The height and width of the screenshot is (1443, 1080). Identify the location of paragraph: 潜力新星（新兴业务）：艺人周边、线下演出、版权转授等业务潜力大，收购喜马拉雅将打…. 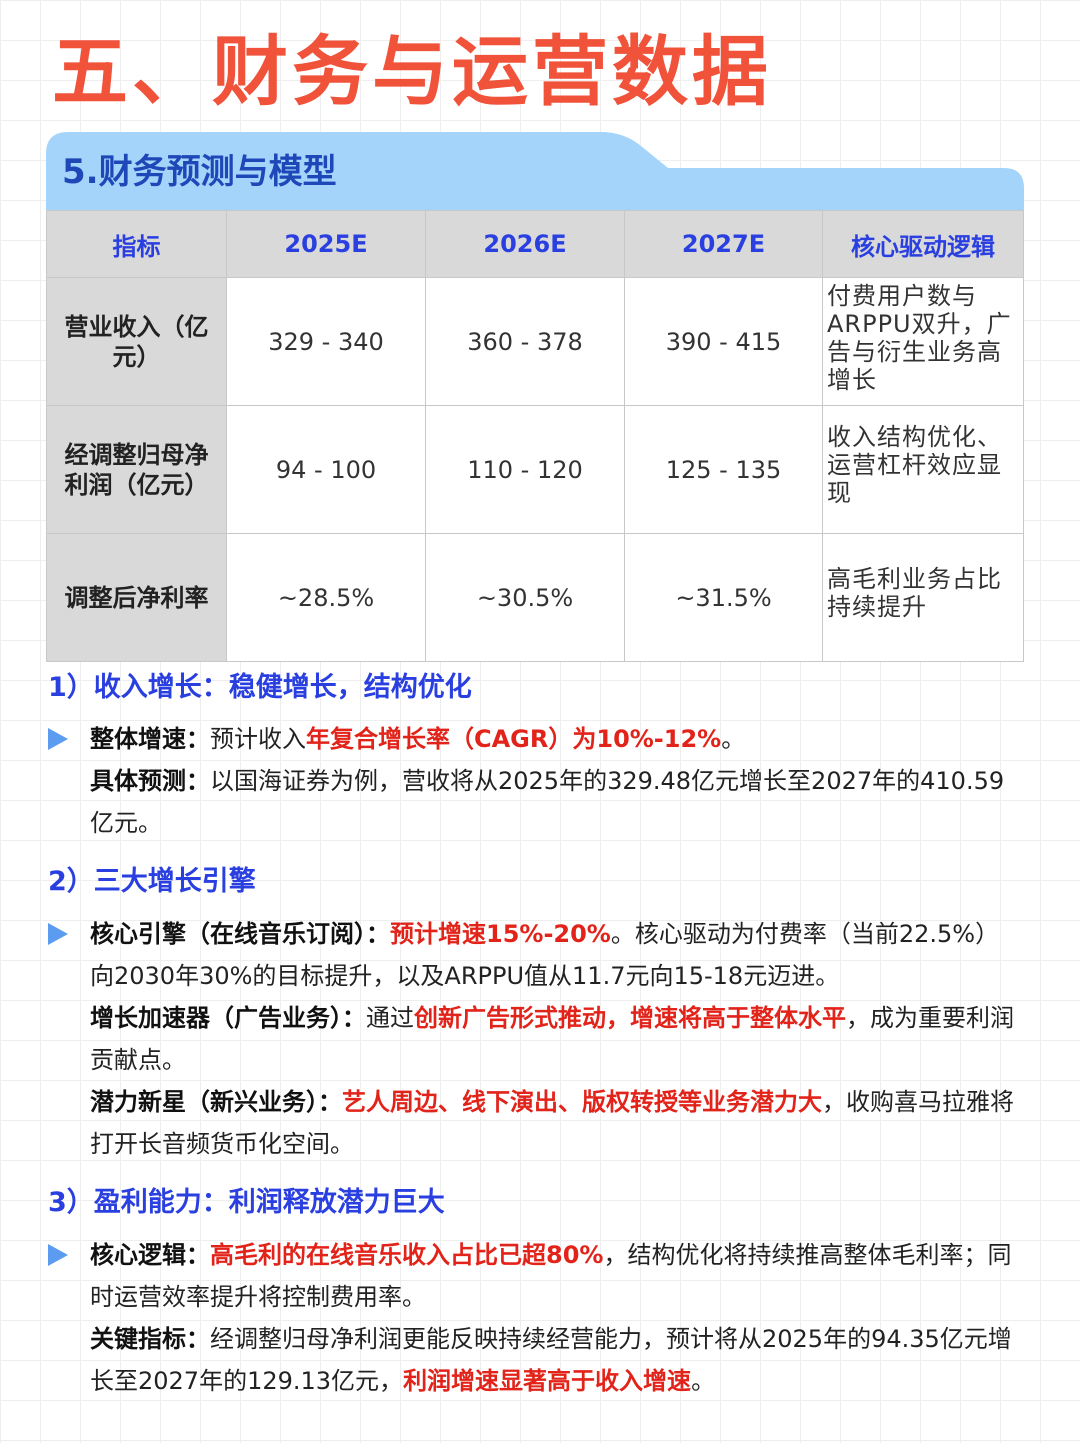
(554, 1123).